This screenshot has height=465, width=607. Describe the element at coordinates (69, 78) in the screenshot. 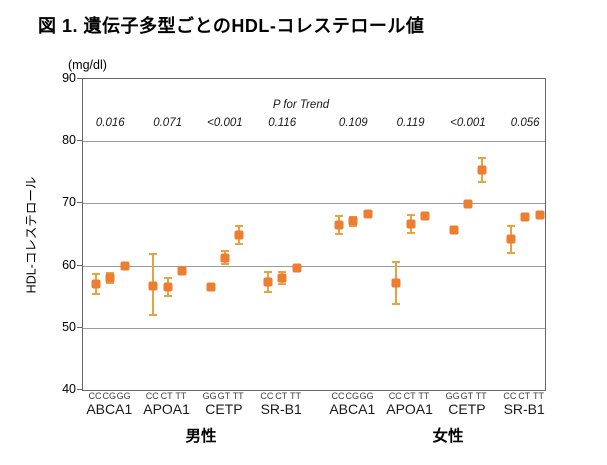

I see `y-tick-label-90: 90` at that location.